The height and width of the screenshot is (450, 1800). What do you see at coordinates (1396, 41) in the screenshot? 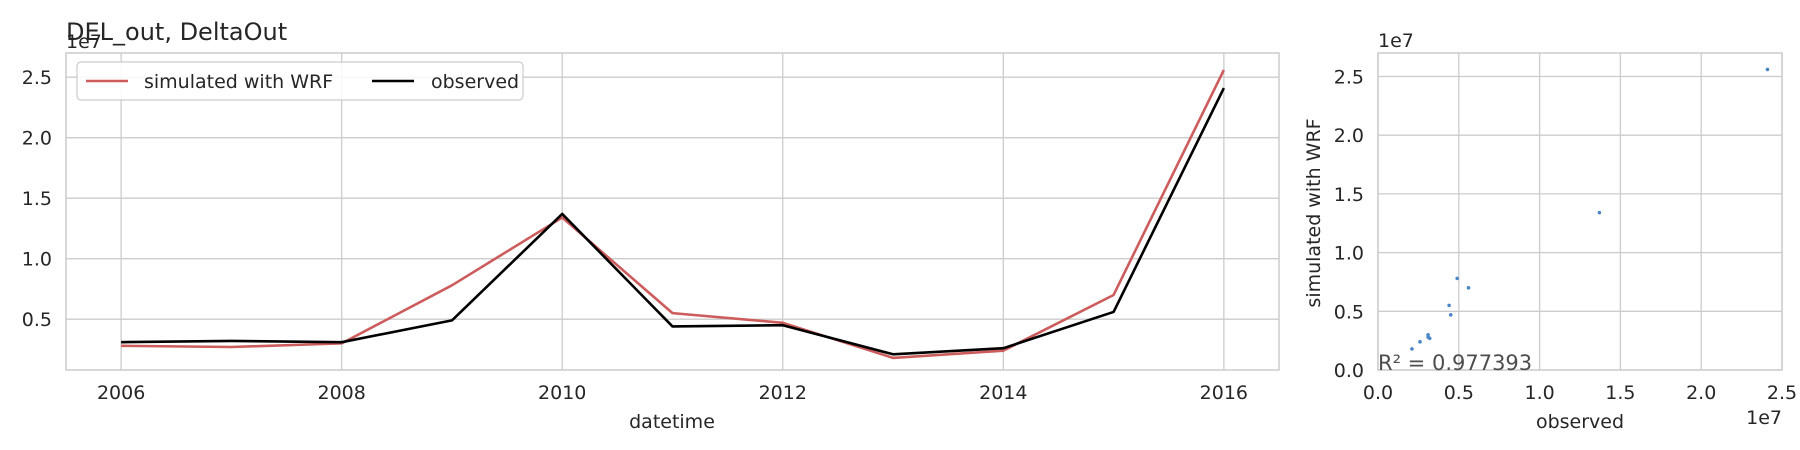
I see `scatter-chart-y-offset: 1e7` at bounding box center [1396, 41].